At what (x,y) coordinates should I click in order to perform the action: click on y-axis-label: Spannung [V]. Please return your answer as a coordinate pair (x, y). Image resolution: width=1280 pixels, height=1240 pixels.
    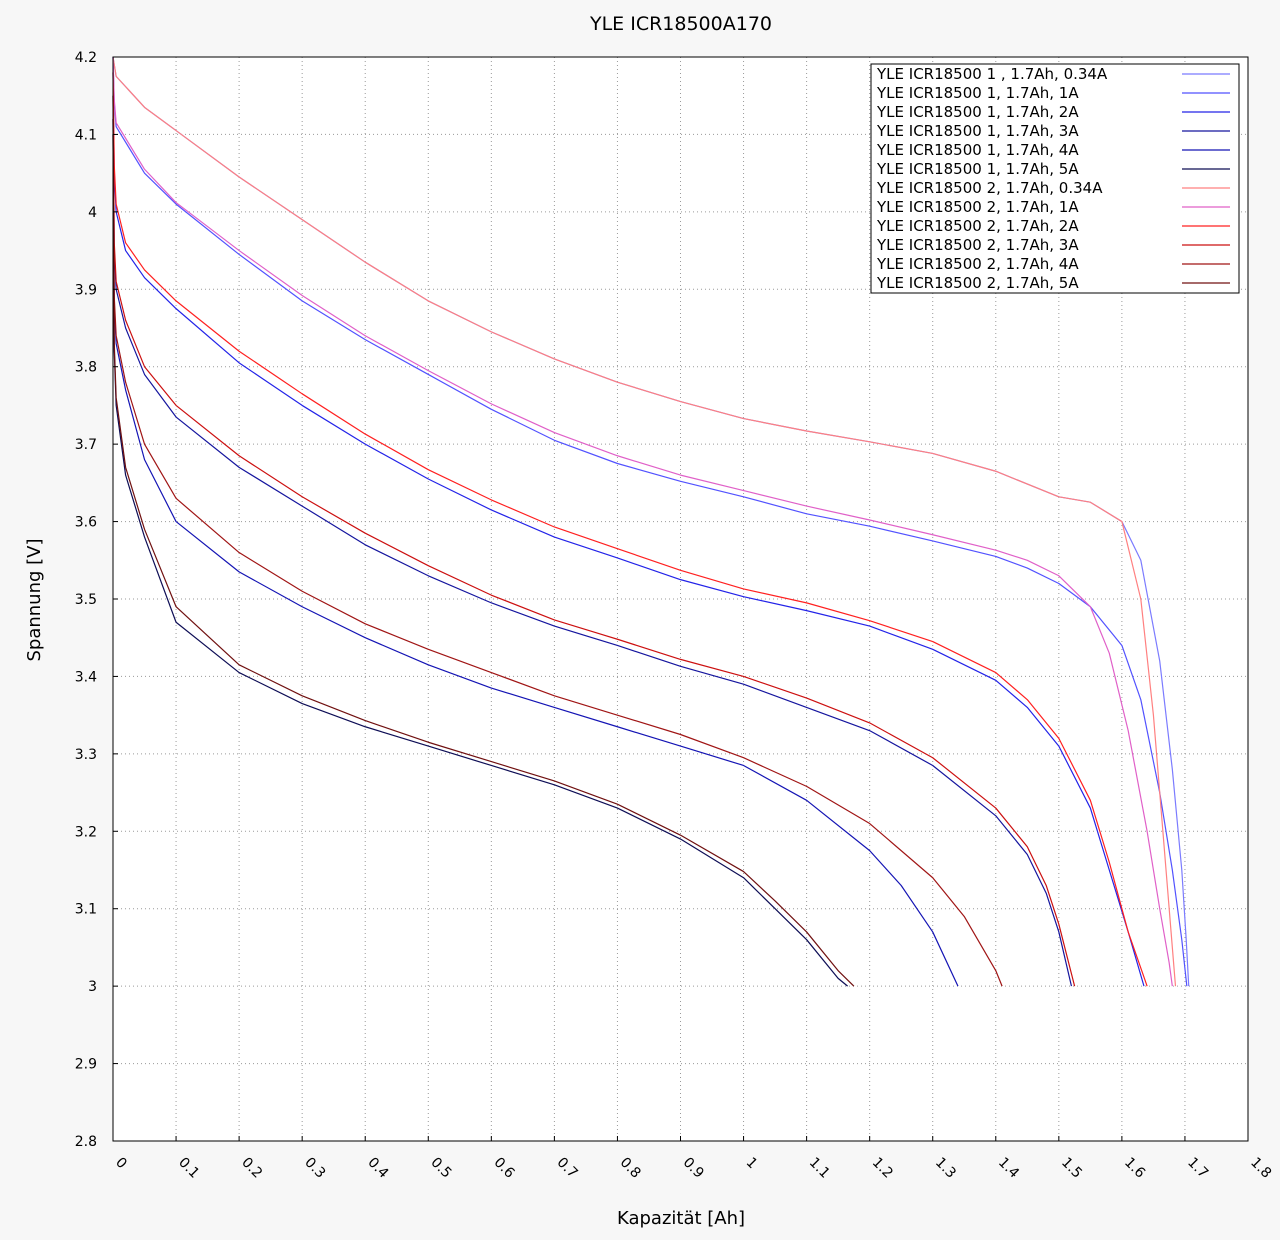
    Looking at the image, I should click on (34, 599).